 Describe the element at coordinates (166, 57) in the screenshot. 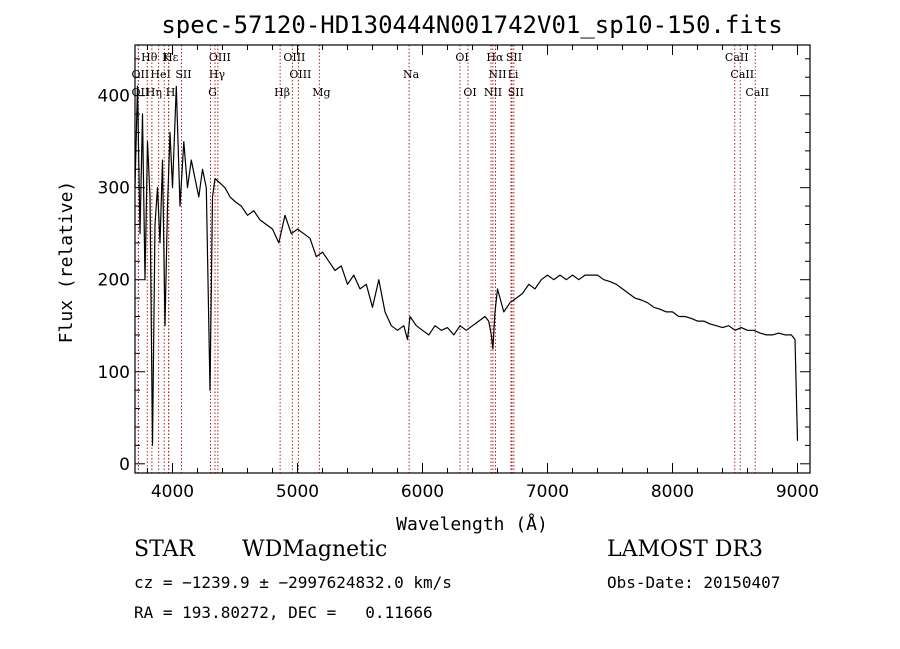

I see `marker-label: K` at that location.